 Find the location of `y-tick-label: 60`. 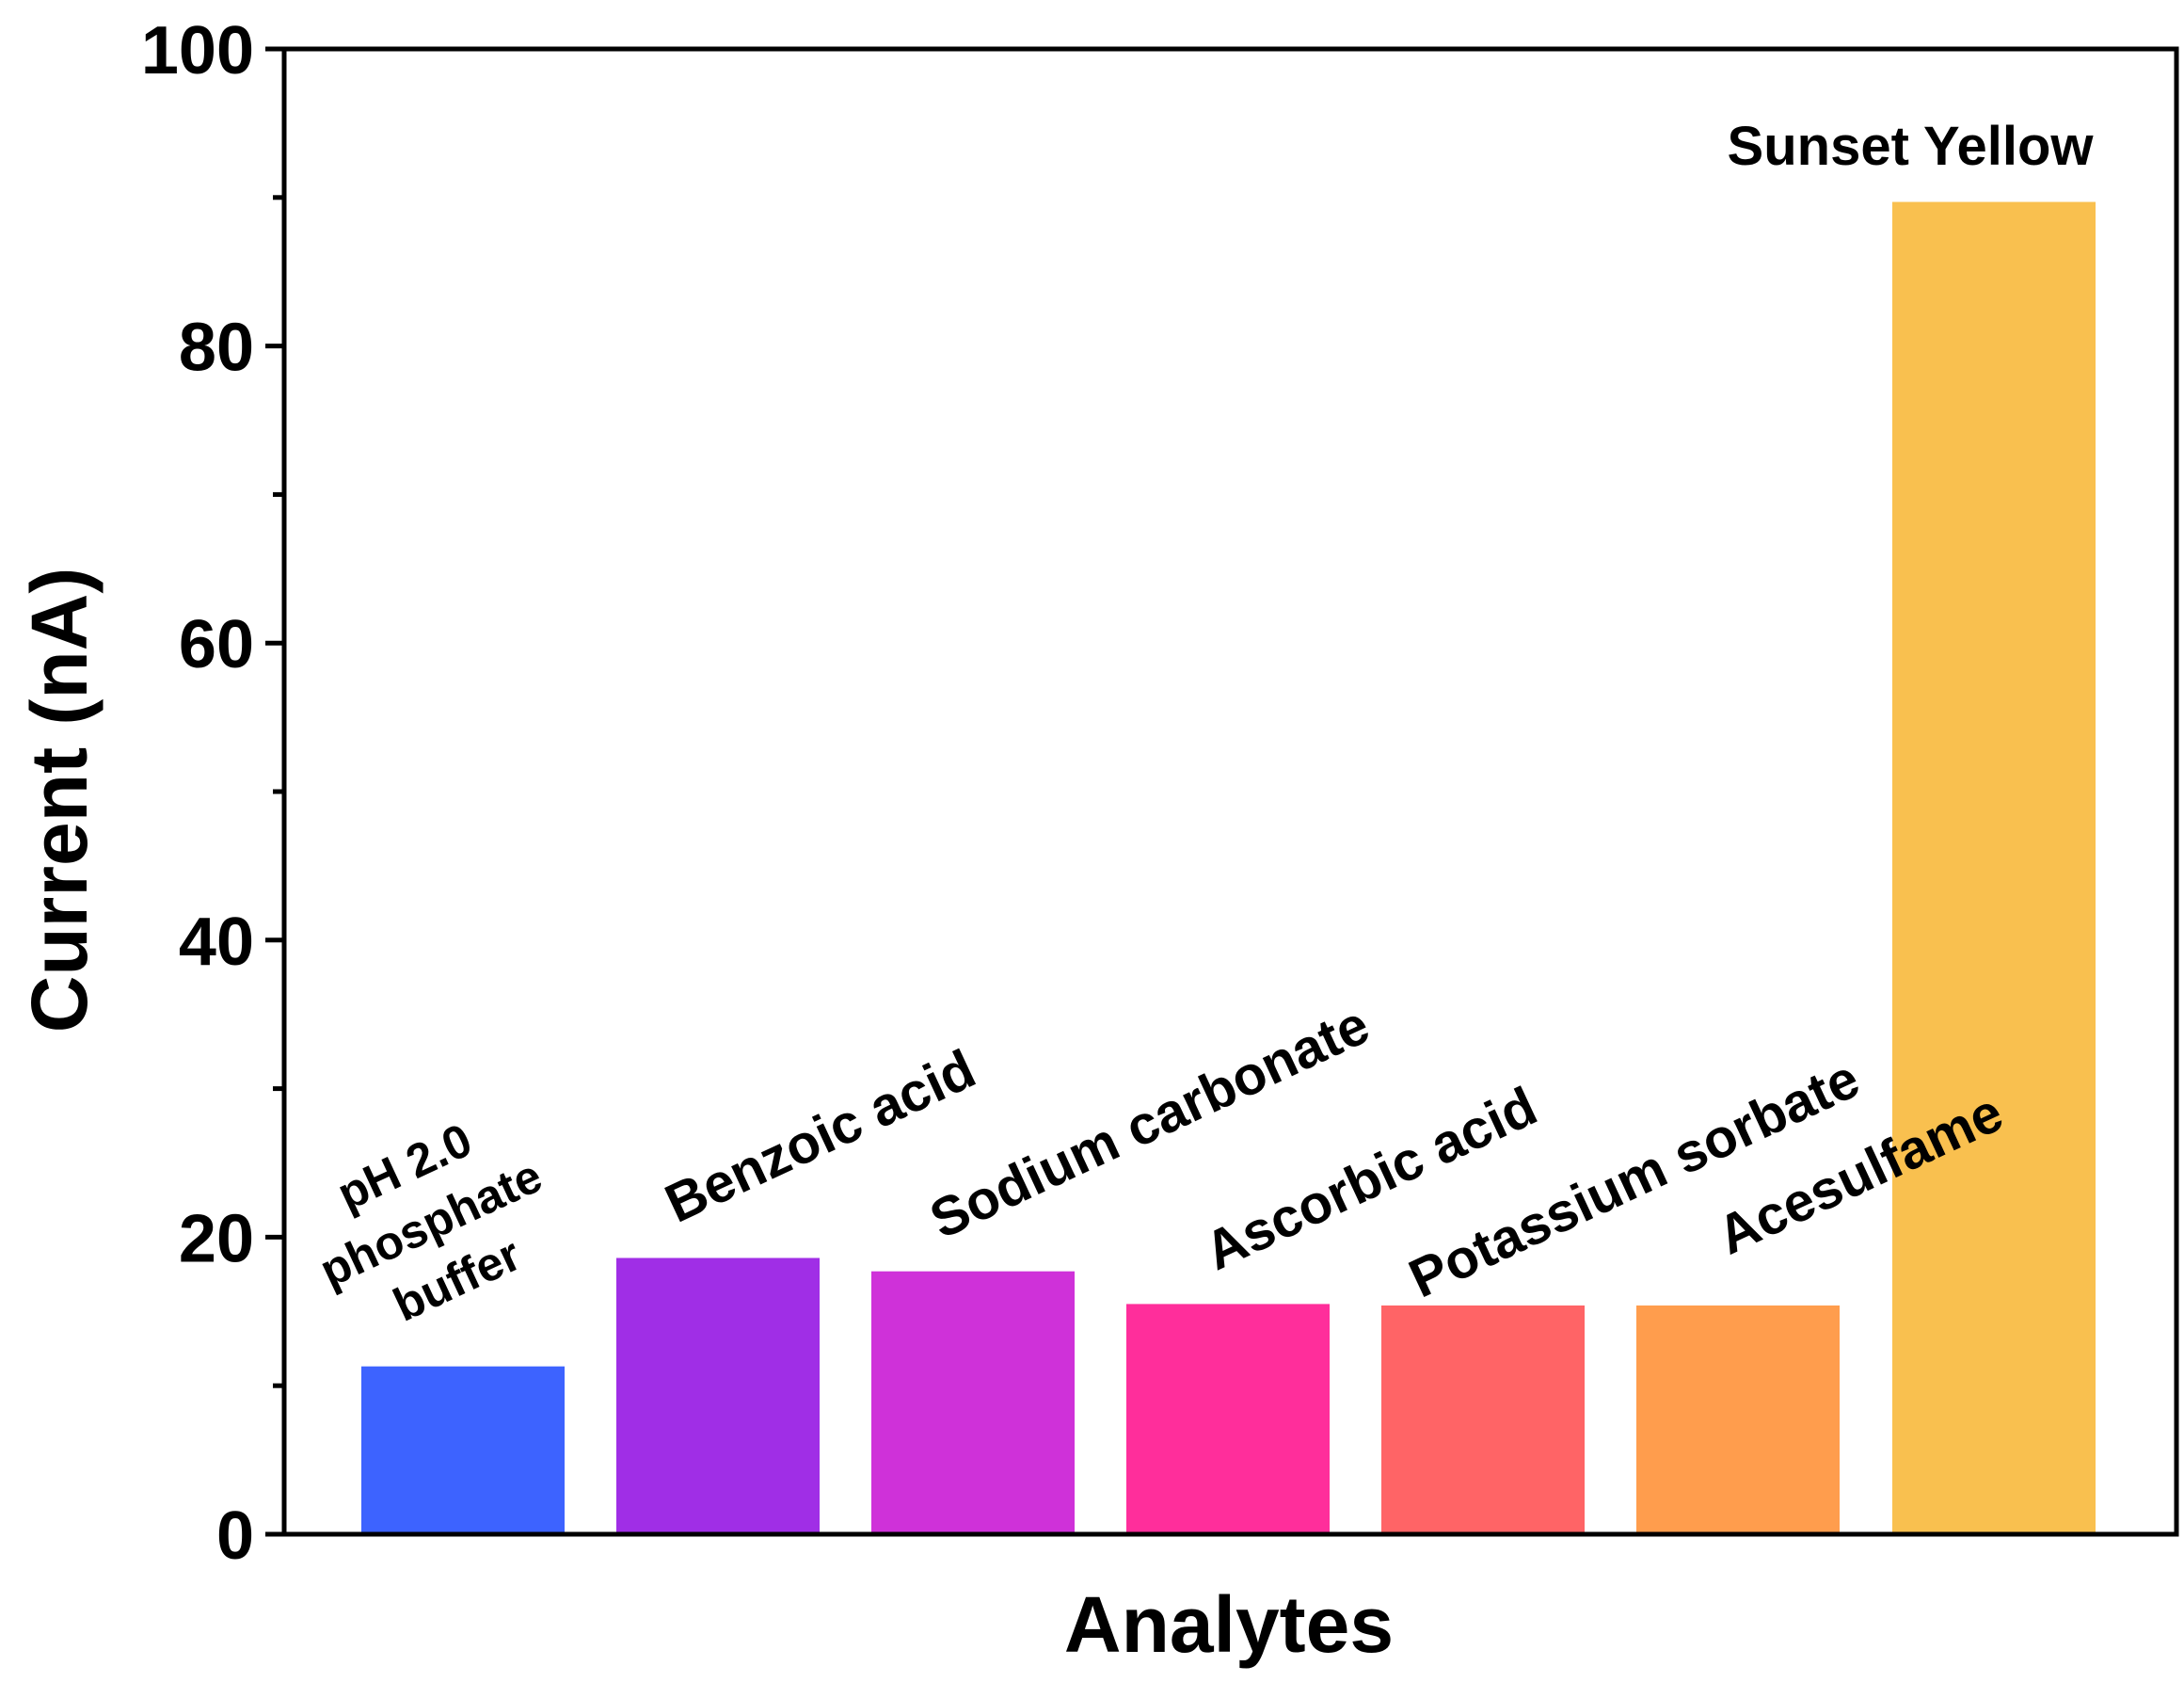

y-tick-label: 60 is located at coordinates (216, 644).